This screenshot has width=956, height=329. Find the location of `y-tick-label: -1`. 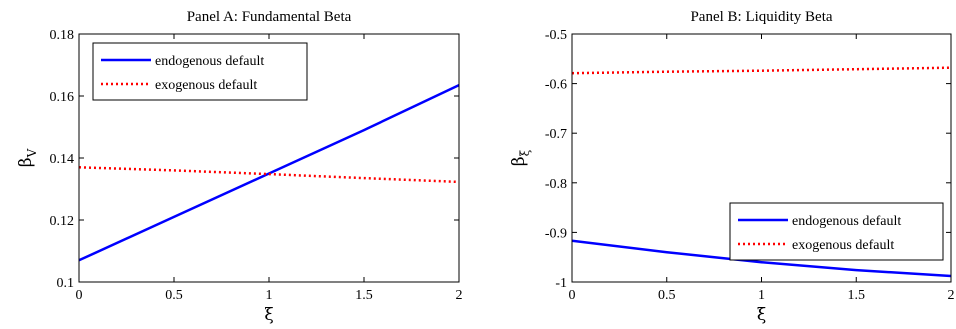

y-tick-label: -1 is located at coordinates (561, 283).